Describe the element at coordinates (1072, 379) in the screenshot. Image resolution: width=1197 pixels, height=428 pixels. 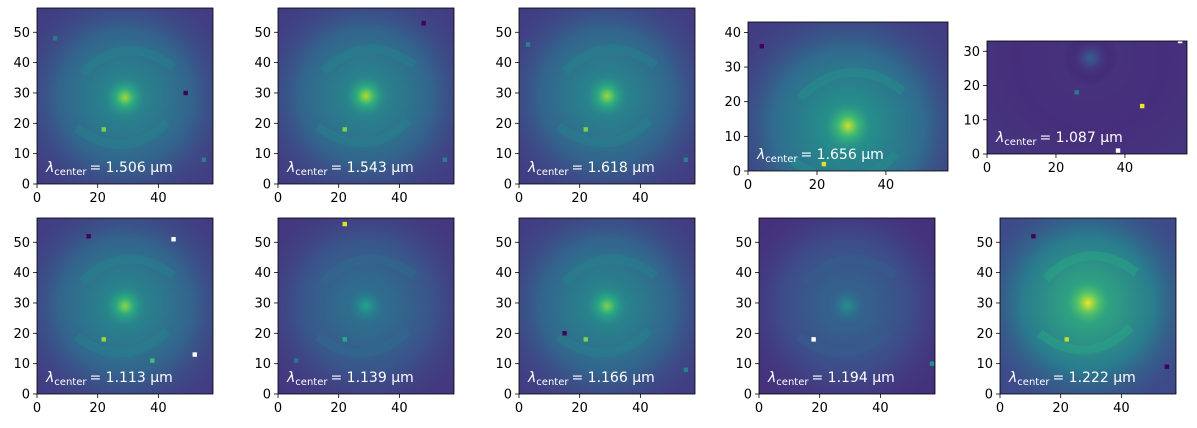
I see `wavelength-label: λcenter = 1.222 μm` at that location.